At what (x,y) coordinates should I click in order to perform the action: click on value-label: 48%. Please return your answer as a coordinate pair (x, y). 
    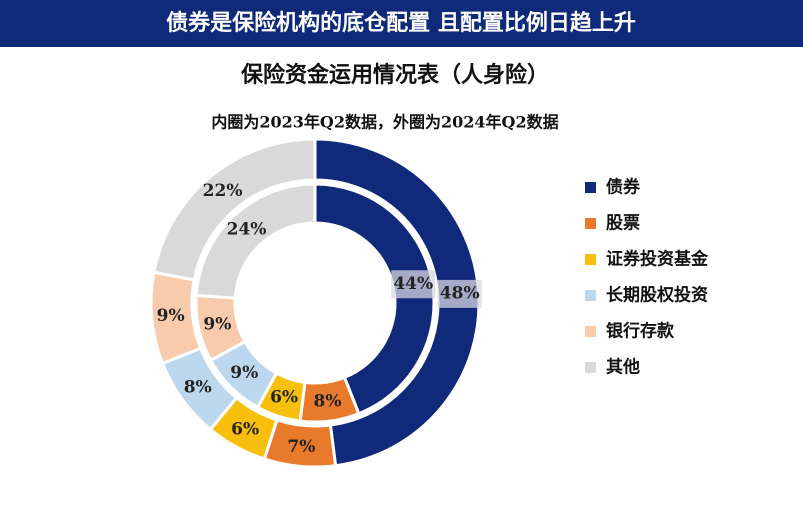
    Looking at the image, I should click on (460, 293).